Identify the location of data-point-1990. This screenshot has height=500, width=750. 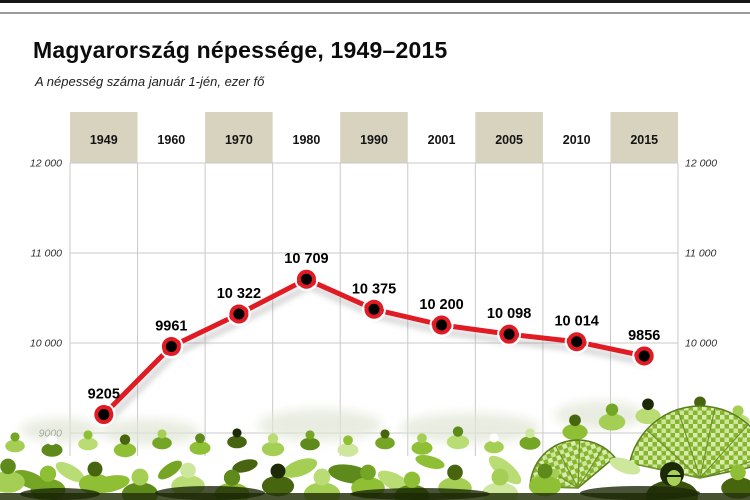
(374, 309).